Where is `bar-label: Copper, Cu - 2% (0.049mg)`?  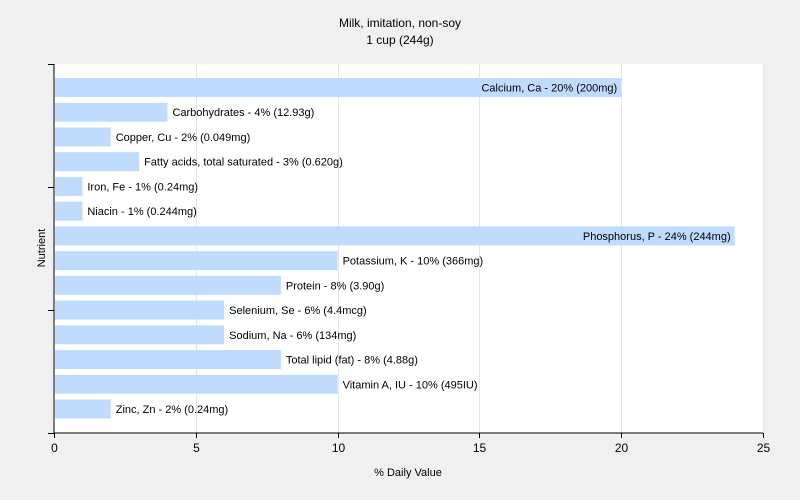
bar-label: Copper, Cu - 2% (0.049mg) is located at coordinates (183, 138).